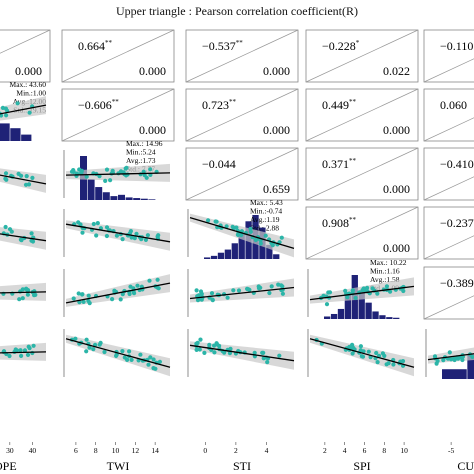 The image size is (474, 474). I want to click on p-value: 0.000, so click(396, 248).